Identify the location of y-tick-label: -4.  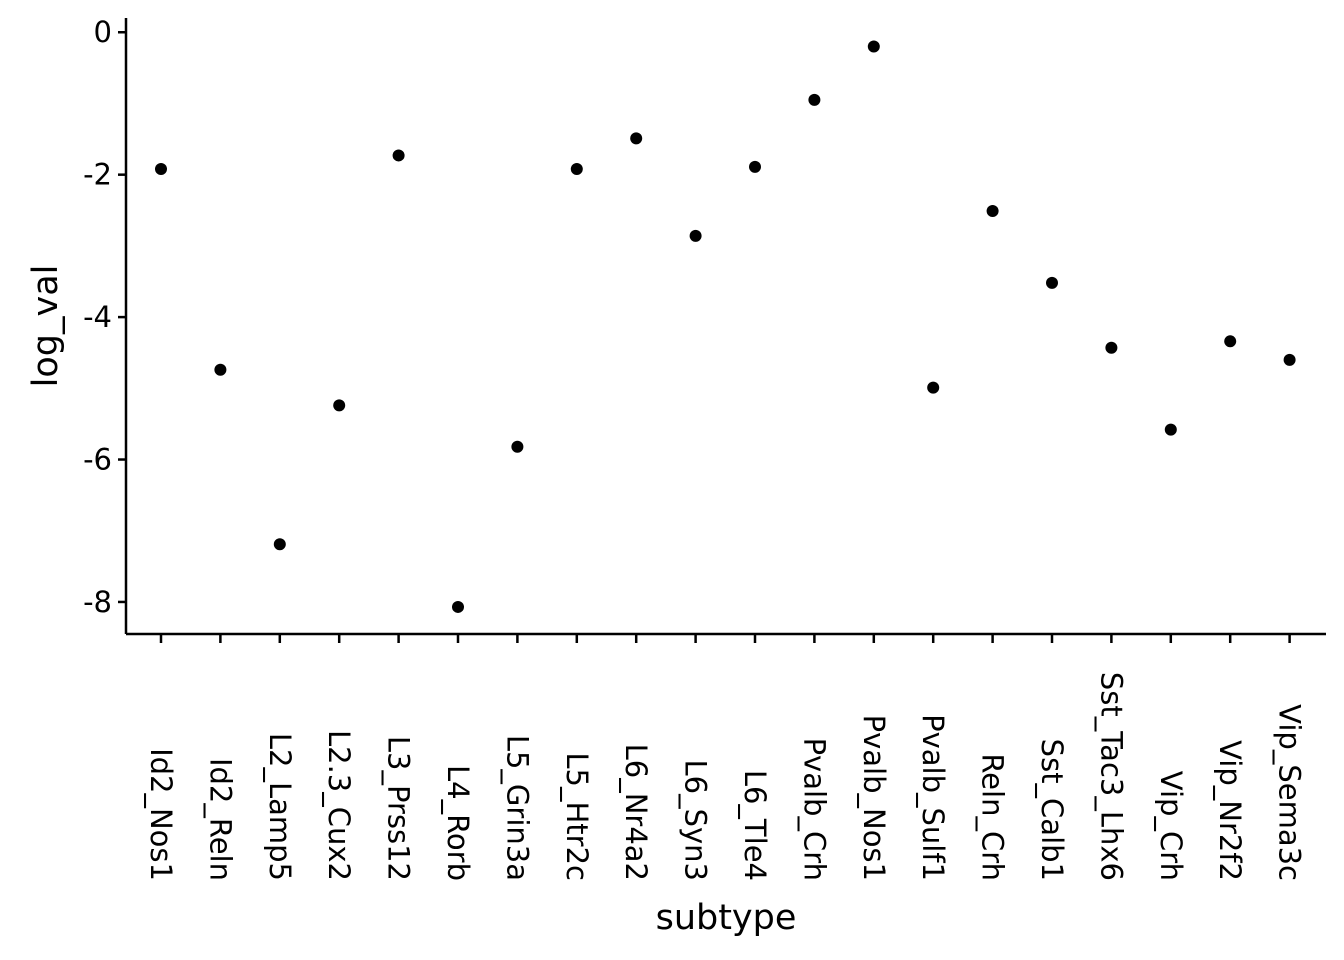
(97, 317).